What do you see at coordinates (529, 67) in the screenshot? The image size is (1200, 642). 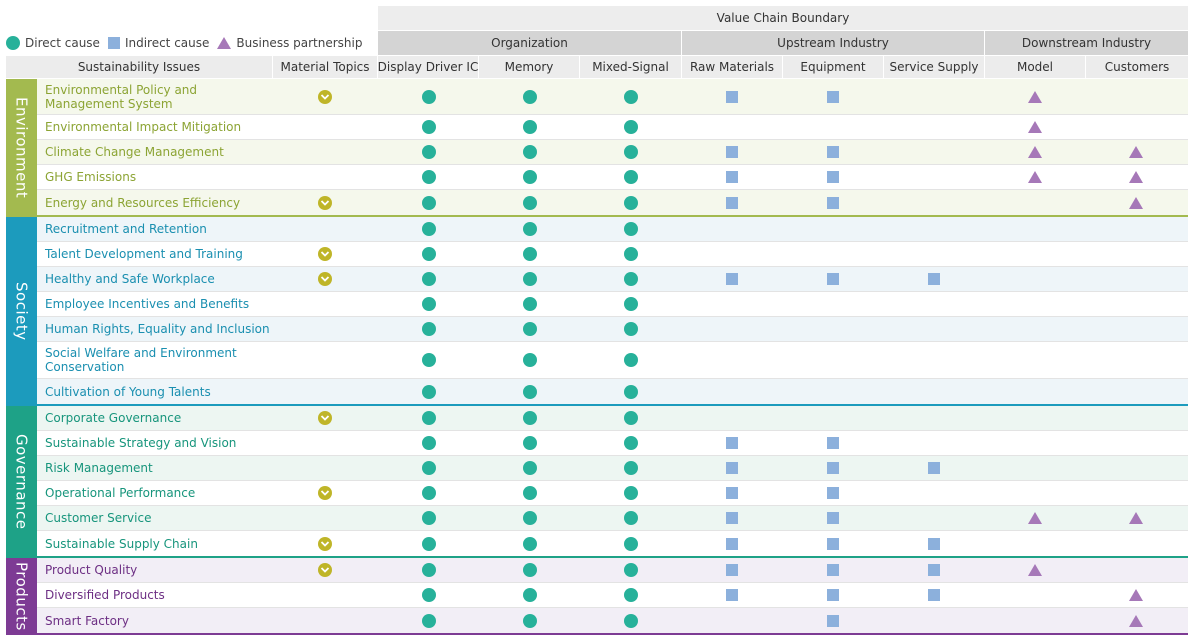 I see `col-memory: Memory` at bounding box center [529, 67].